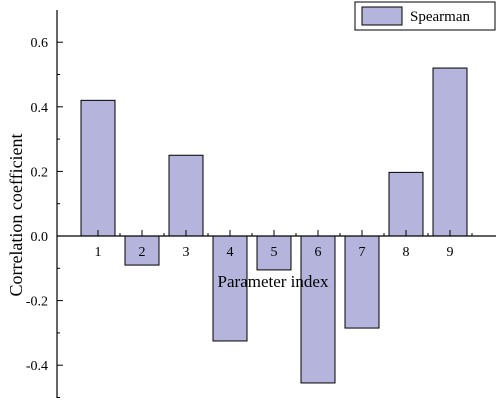  I want to click on x-tick-label-1: 1, so click(98, 252).